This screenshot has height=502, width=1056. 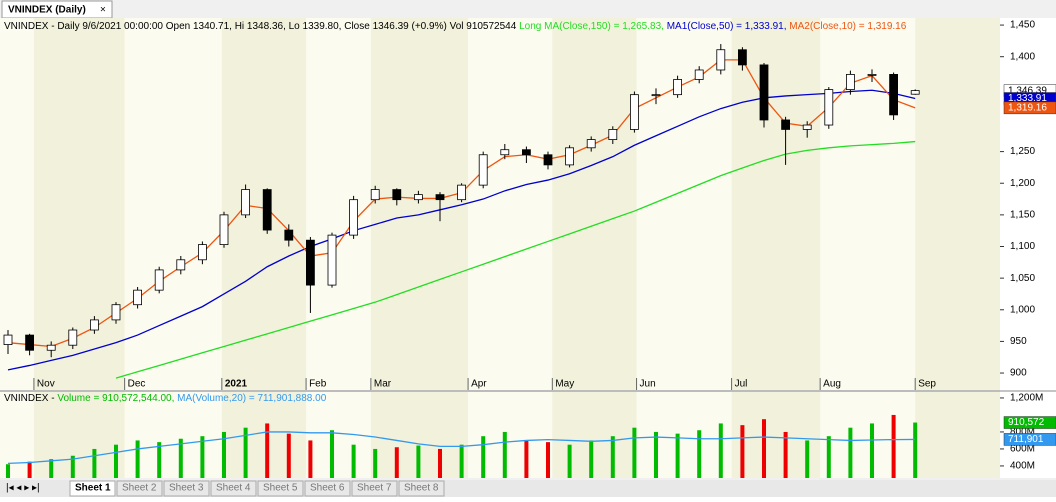 What do you see at coordinates (1022, 25) in the screenshot?
I see `y-tick-label: 1,450` at bounding box center [1022, 25].